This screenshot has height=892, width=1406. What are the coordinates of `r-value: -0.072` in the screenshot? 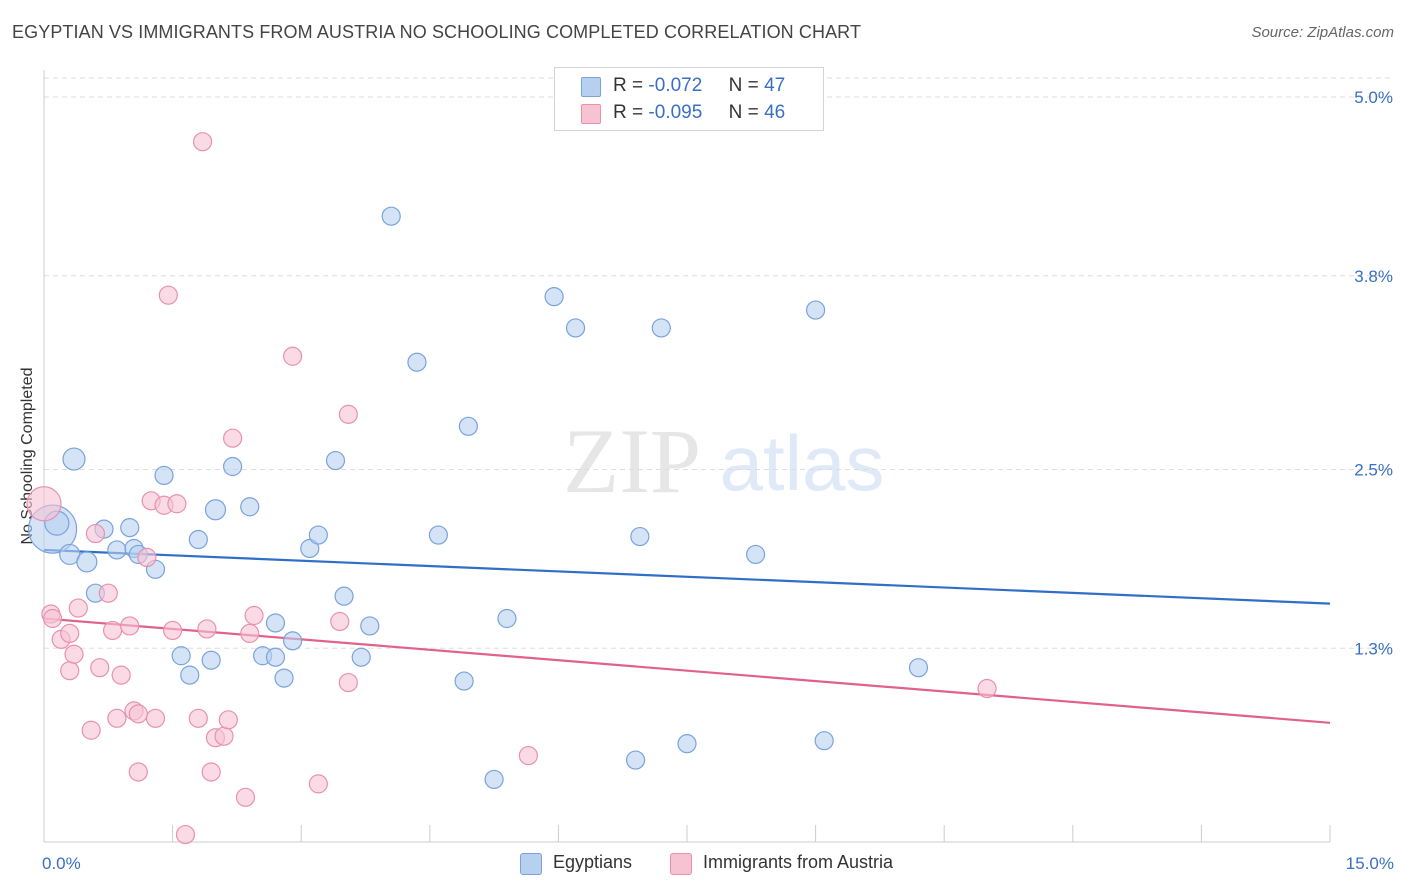 It's located at (675, 85).